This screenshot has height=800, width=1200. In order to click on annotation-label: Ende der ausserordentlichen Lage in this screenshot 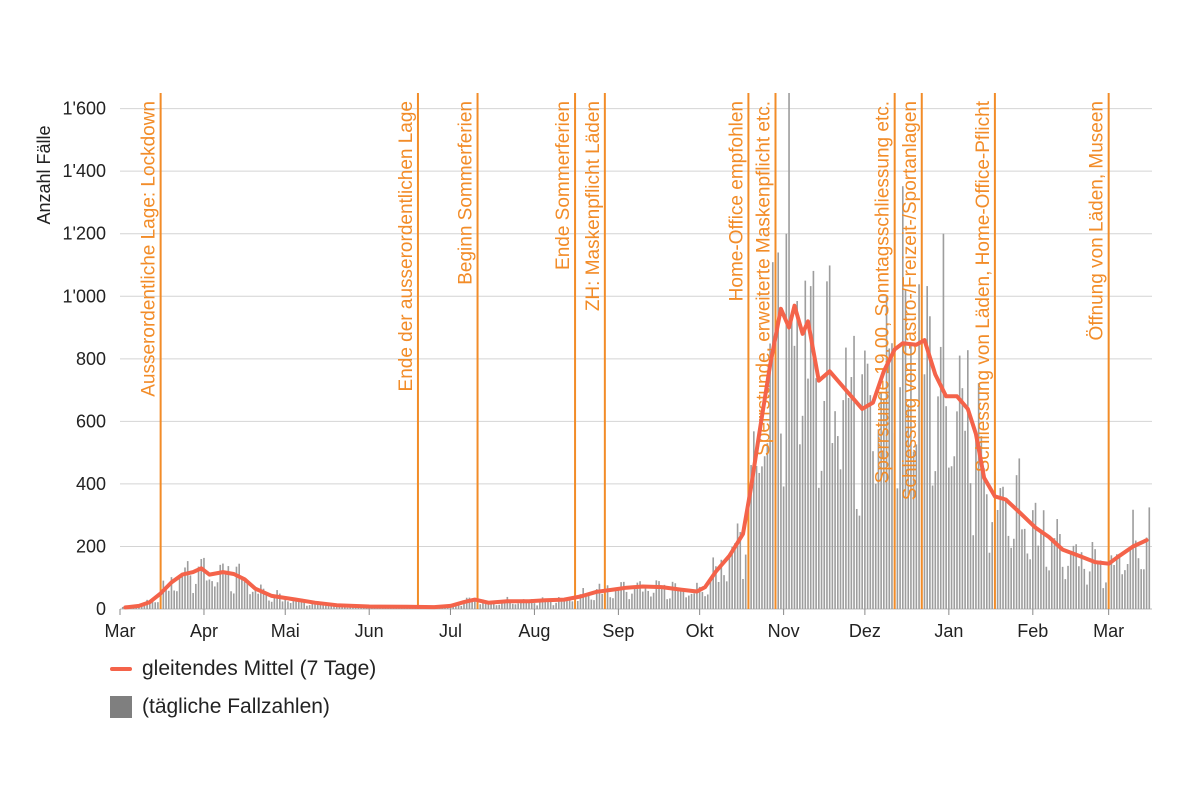, I will do `click(406, 246)`.